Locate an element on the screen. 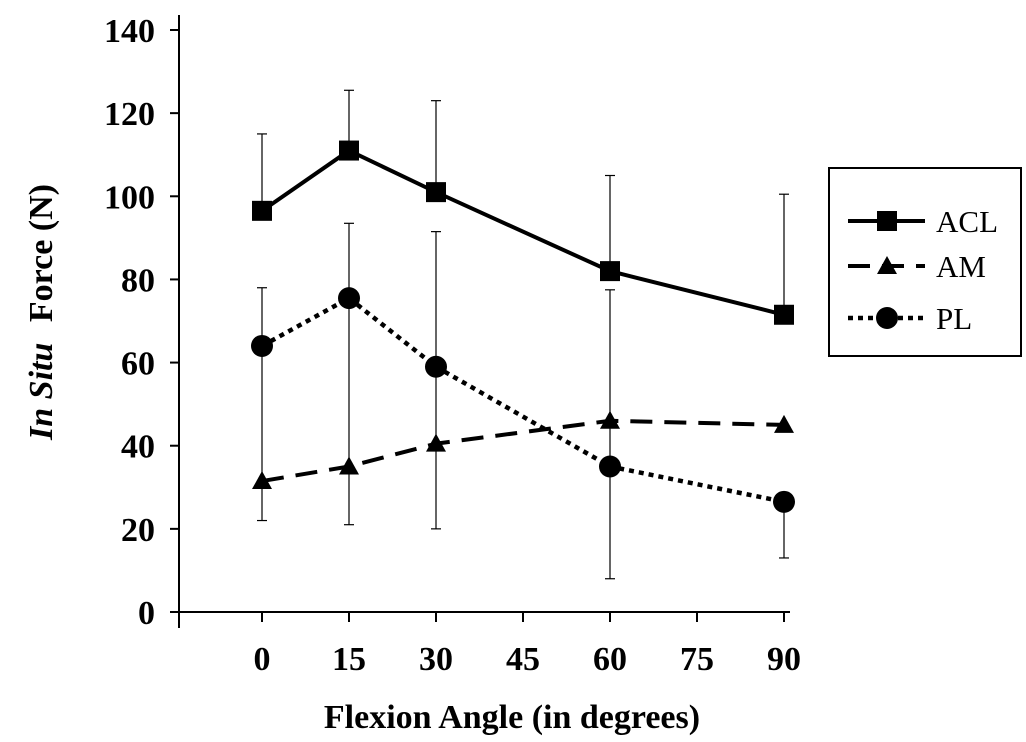 The image size is (1026, 742). legend-label-pl: PL is located at coordinates (954, 318).